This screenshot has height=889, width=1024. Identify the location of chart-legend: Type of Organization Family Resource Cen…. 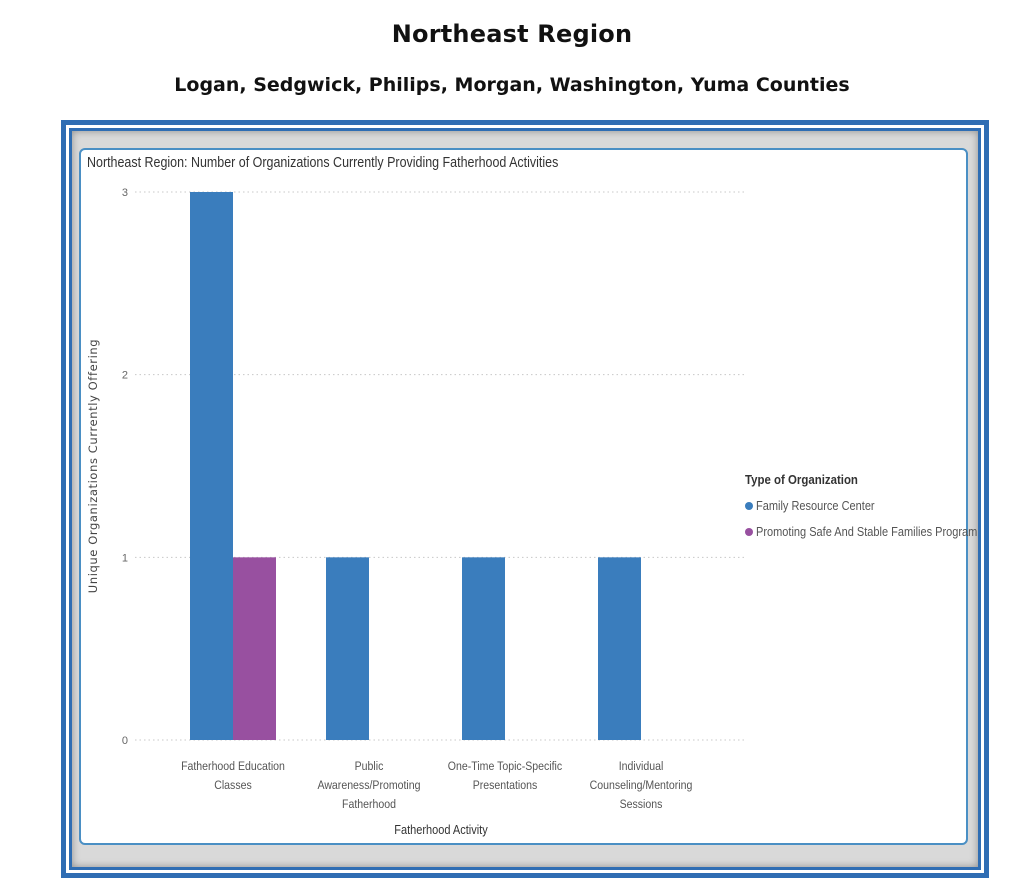
(876, 505).